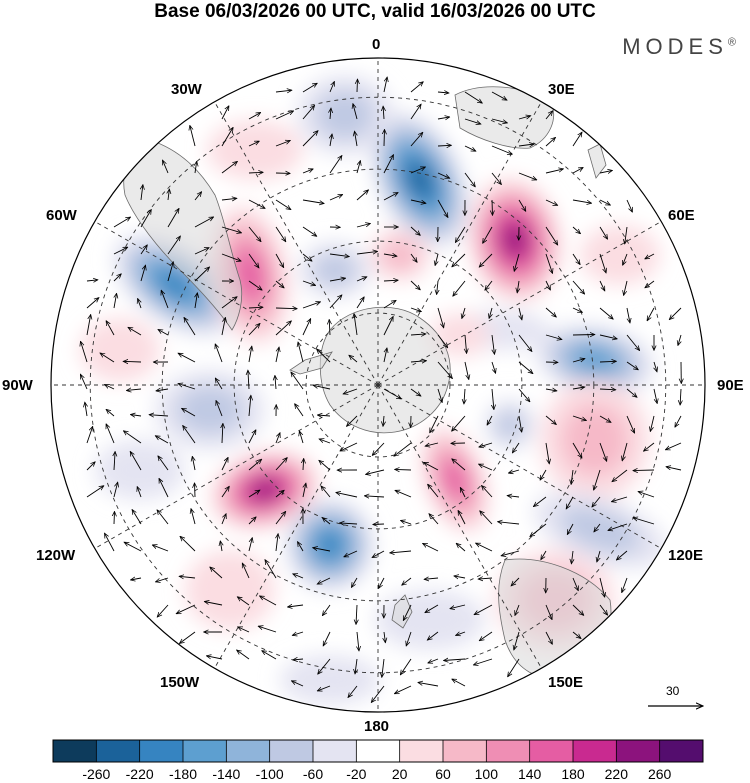 The width and height of the screenshot is (750, 783). What do you see at coordinates (313, 774) in the screenshot?
I see `colorbar-tick-label: -60` at bounding box center [313, 774].